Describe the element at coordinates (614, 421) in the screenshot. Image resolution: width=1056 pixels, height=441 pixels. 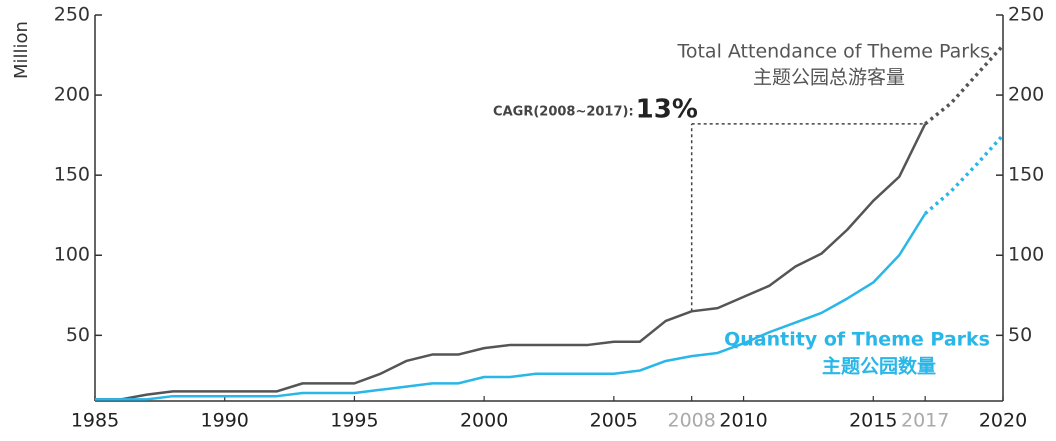
I see `x-tick-label: 2005` at that location.